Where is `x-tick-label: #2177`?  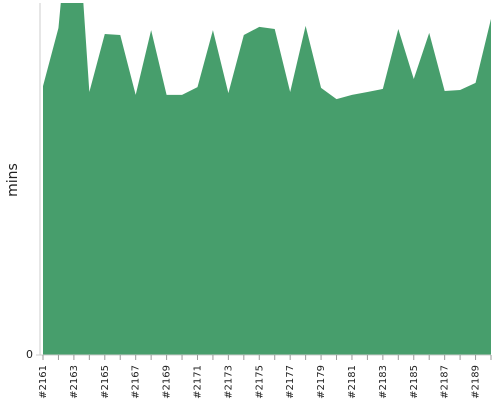
x-tick-label: #2177 is located at coordinates (290, 382).